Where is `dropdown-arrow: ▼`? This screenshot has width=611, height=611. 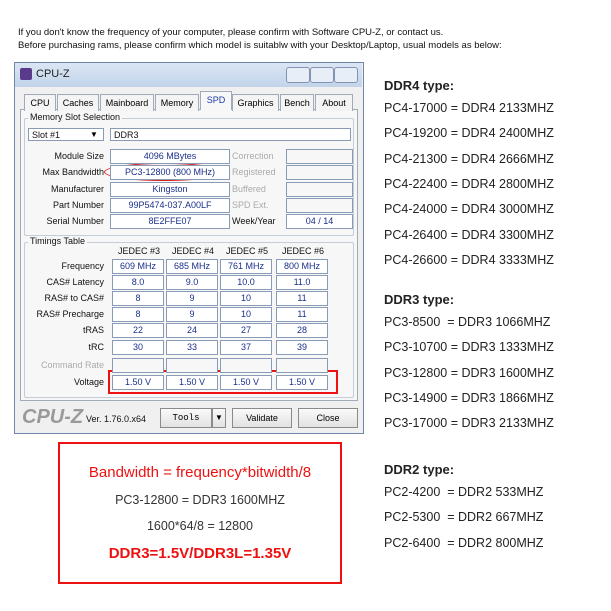
dropdown-arrow: ▼ is located at coordinates (94, 134).